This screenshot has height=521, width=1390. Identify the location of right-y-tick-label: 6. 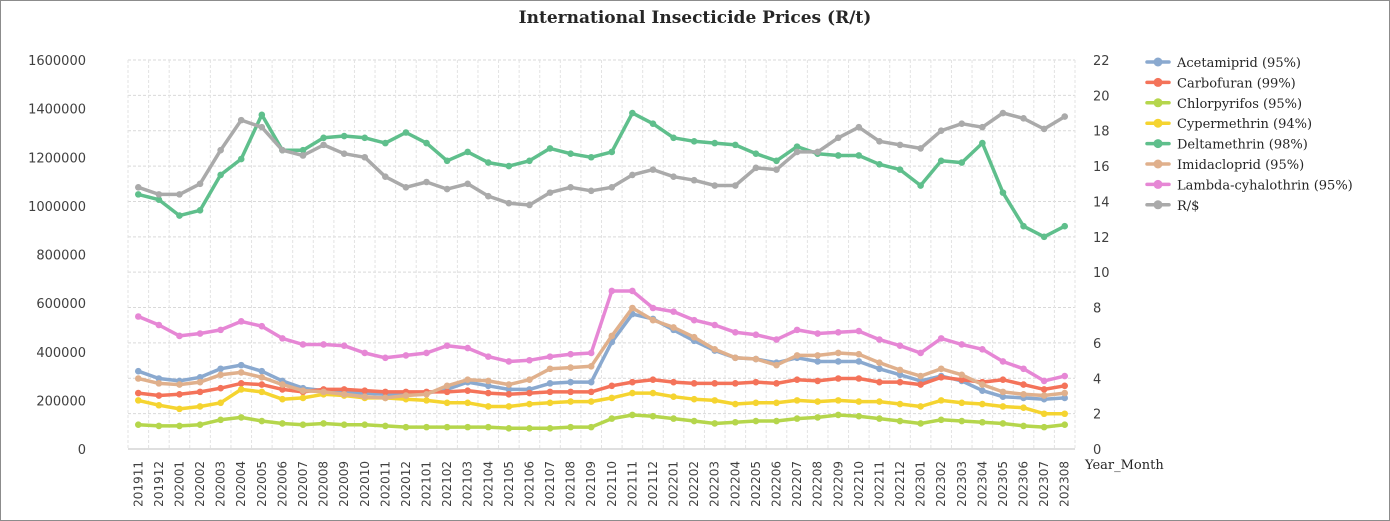
(1097, 344).